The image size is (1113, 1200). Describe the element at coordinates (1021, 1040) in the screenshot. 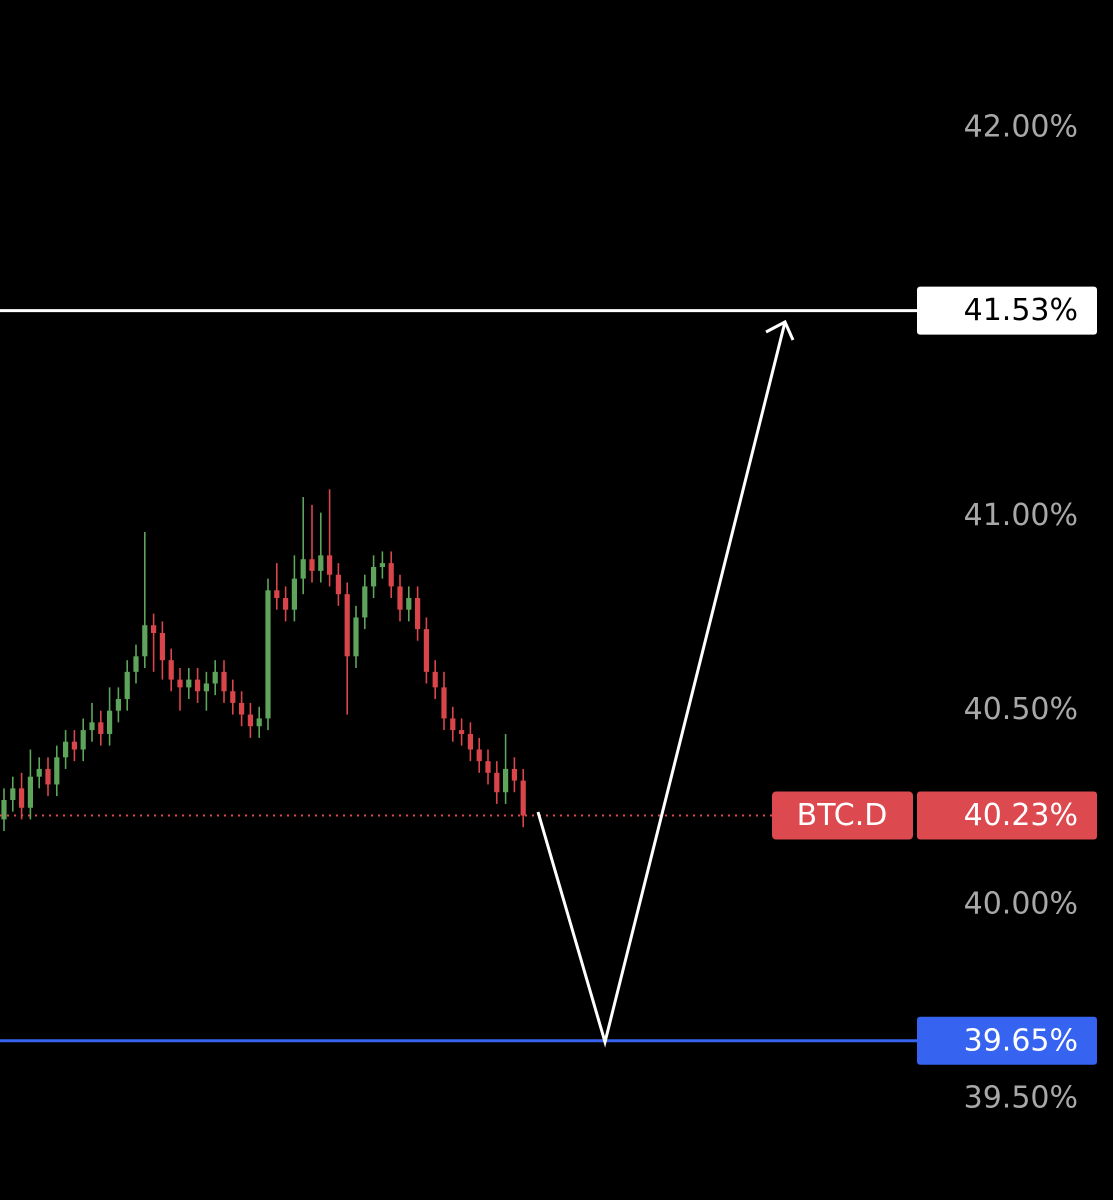

I see `level-label: 39.65%` at that location.